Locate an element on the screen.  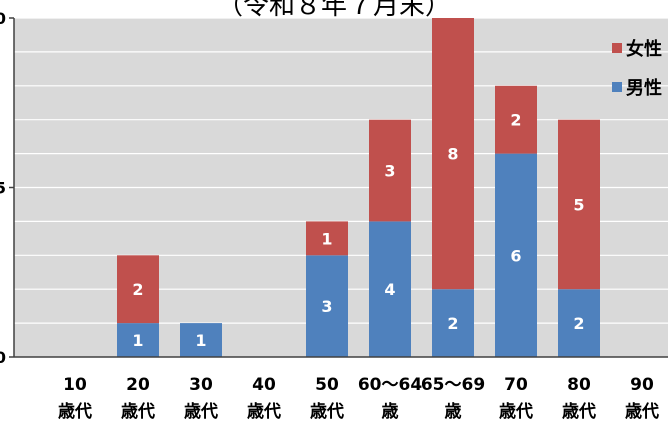
x-tick-label: 30 is located at coordinates (201, 385).